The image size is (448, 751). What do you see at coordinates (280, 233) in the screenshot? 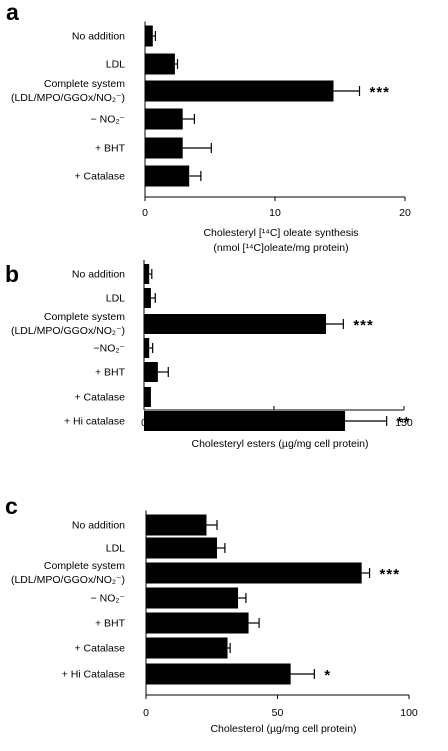
I see `x-axis-label: Cholesteryl [¹⁴C] oleate synthesis` at bounding box center [280, 233].